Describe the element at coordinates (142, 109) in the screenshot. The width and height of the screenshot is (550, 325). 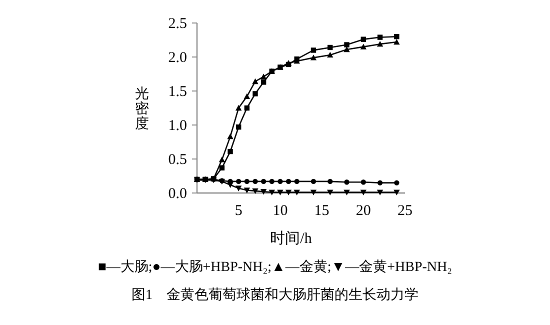
I see `y-axis-title: 光密度` at that location.